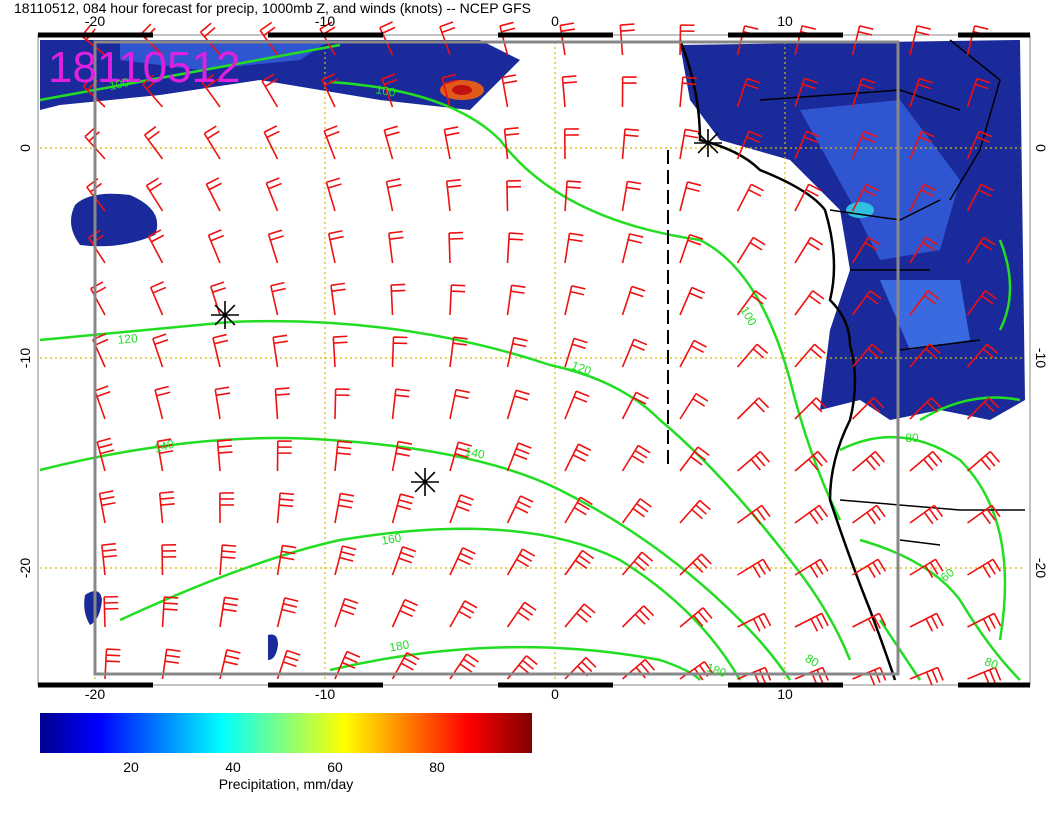 The image size is (1056, 816). What do you see at coordinates (1041, 148) in the screenshot?
I see `y-tick-label: 0` at bounding box center [1041, 148].